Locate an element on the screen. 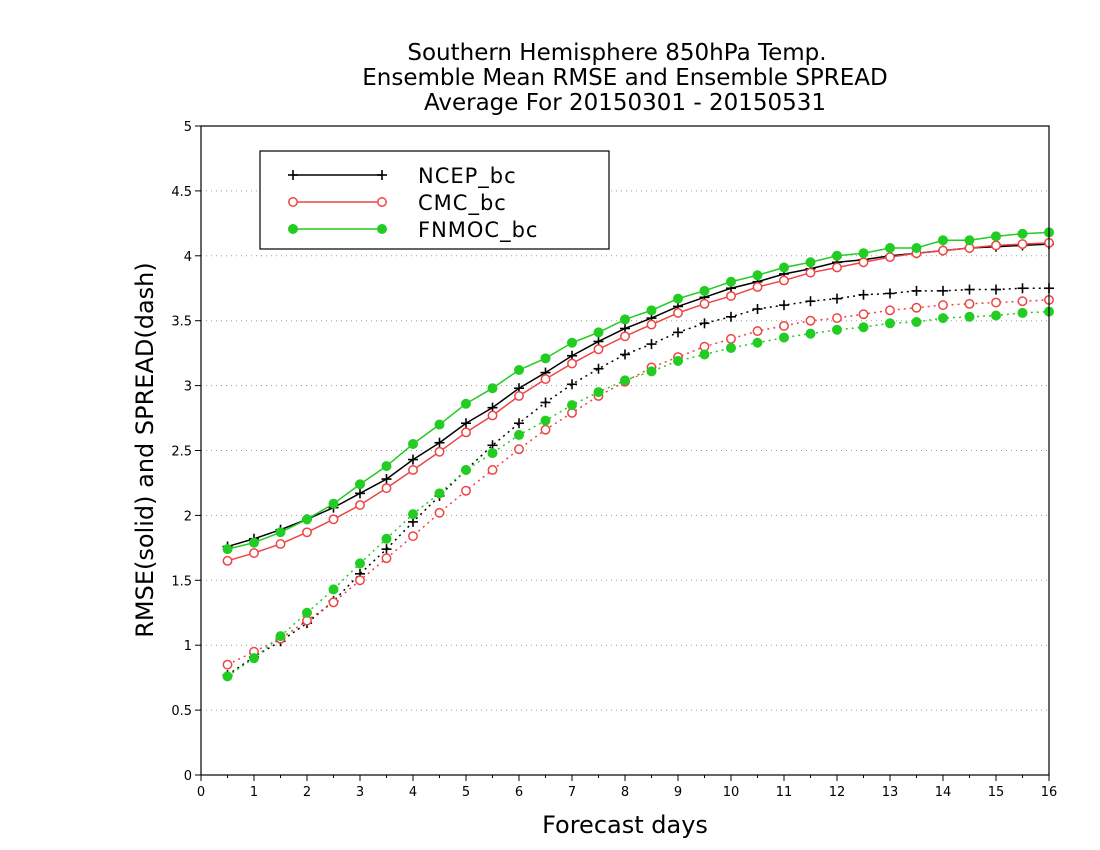 The height and width of the screenshot is (850, 1100). x-tick-label: 15 is located at coordinates (996, 792).